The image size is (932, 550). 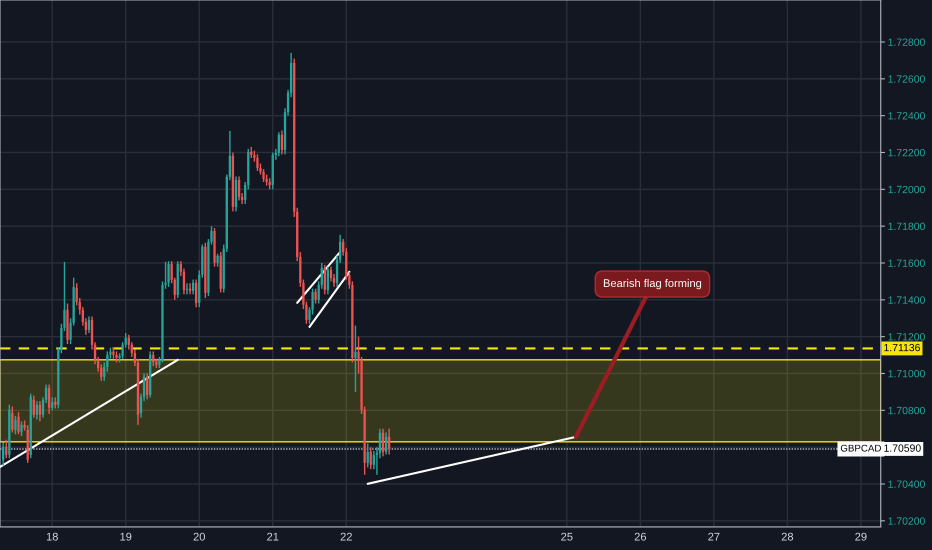 I want to click on x-tick-label: 18, so click(x=52, y=536).